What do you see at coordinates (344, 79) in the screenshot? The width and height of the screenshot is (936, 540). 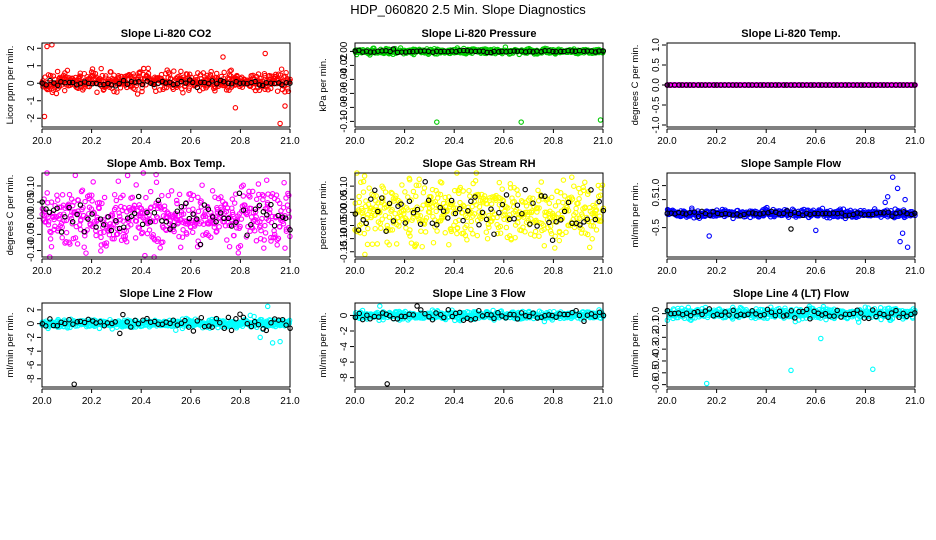 I see `y-tick-label: -0.04` at bounding box center [344, 79].